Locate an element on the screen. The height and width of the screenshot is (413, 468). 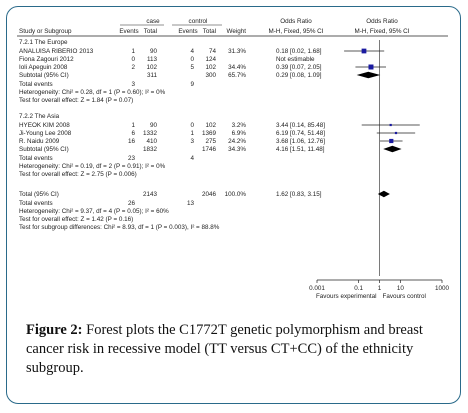
total-t1: 2143 is located at coordinates (150, 194).